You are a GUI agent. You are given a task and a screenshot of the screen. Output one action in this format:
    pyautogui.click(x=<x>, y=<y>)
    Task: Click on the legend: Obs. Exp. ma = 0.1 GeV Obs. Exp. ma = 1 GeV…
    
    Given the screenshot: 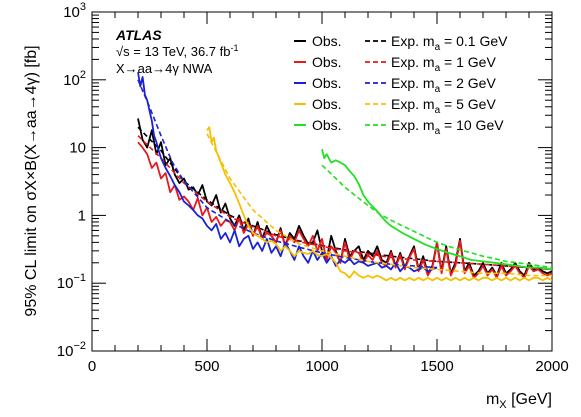 What is the action you would take?
    pyautogui.click(x=401, y=85)
    